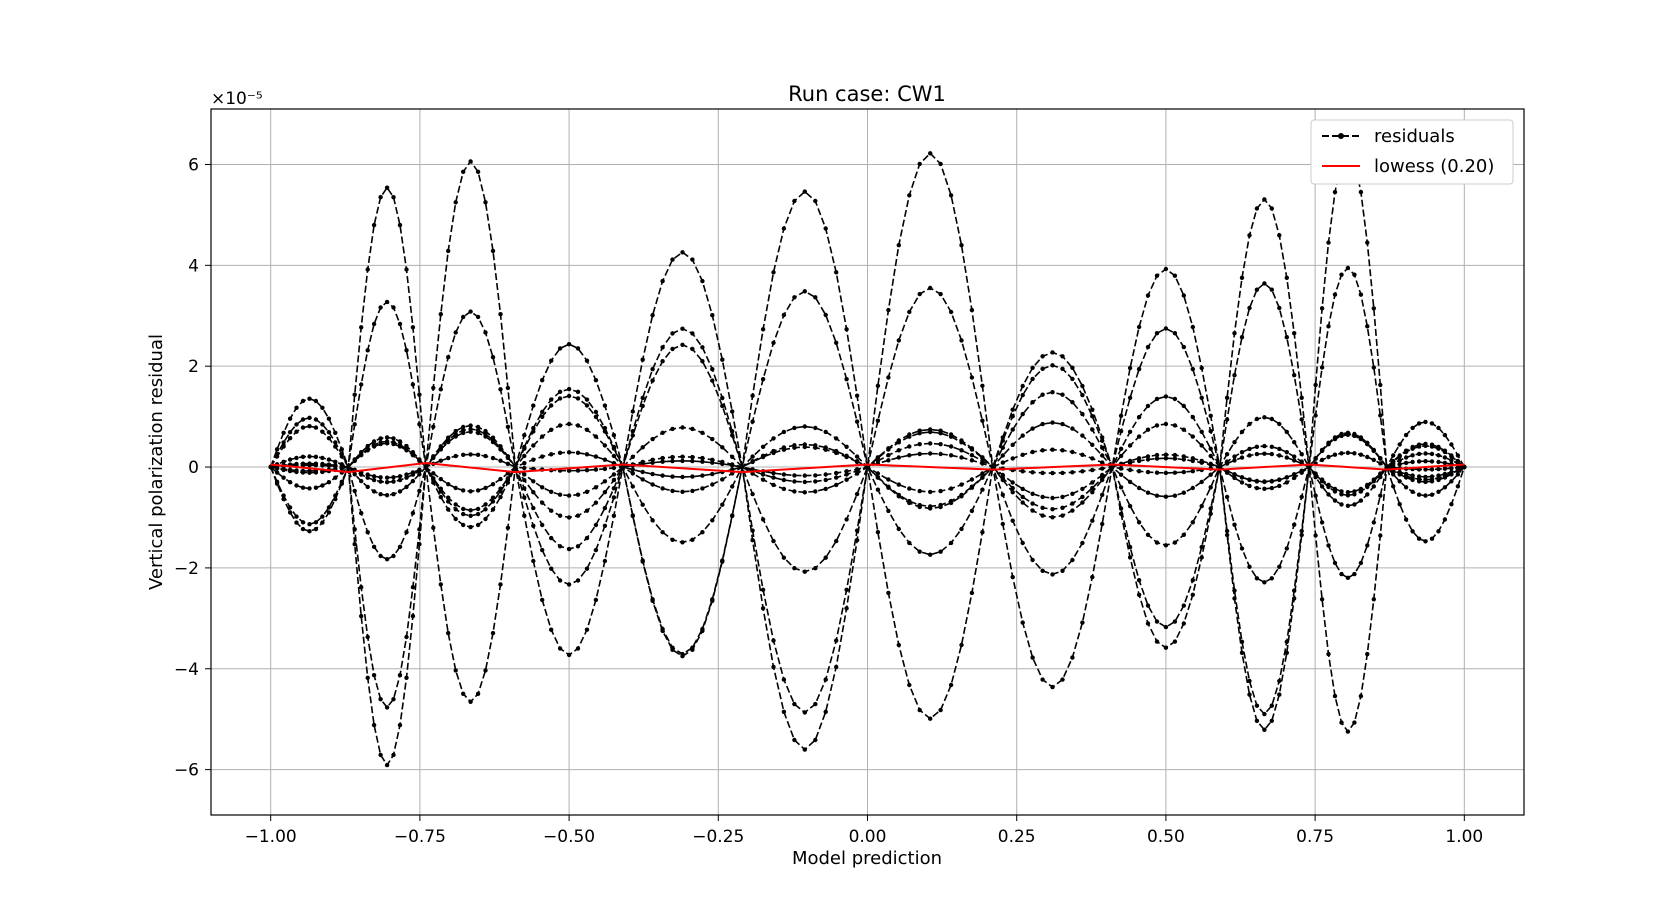  What do you see at coordinates (186, 771) in the screenshot?
I see `y-tick-label: −6` at bounding box center [186, 771].